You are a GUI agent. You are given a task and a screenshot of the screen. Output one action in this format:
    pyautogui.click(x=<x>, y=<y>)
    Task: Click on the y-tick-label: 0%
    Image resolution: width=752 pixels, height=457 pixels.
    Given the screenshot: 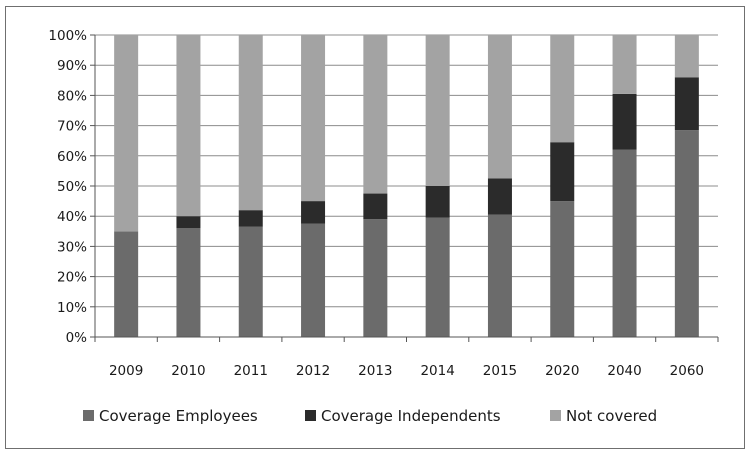 What is the action you would take?
    pyautogui.click(x=77, y=338)
    